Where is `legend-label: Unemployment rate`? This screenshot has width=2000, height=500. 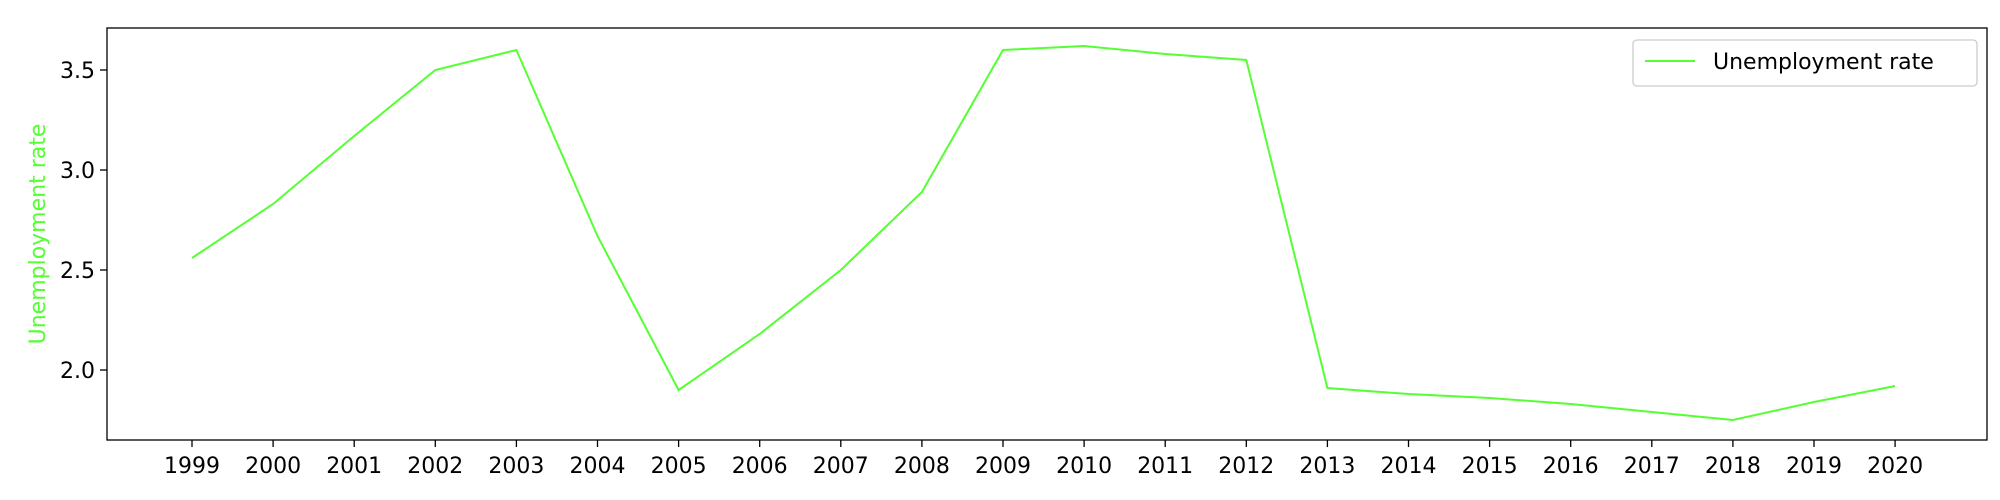 legend-label: Unemployment rate is located at coordinates (1823, 62).